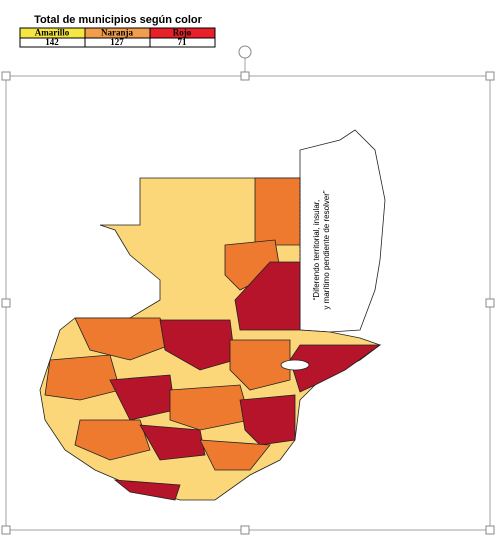 The height and width of the screenshot is (544, 500). I want to click on cell-text: 142, so click(52, 42).